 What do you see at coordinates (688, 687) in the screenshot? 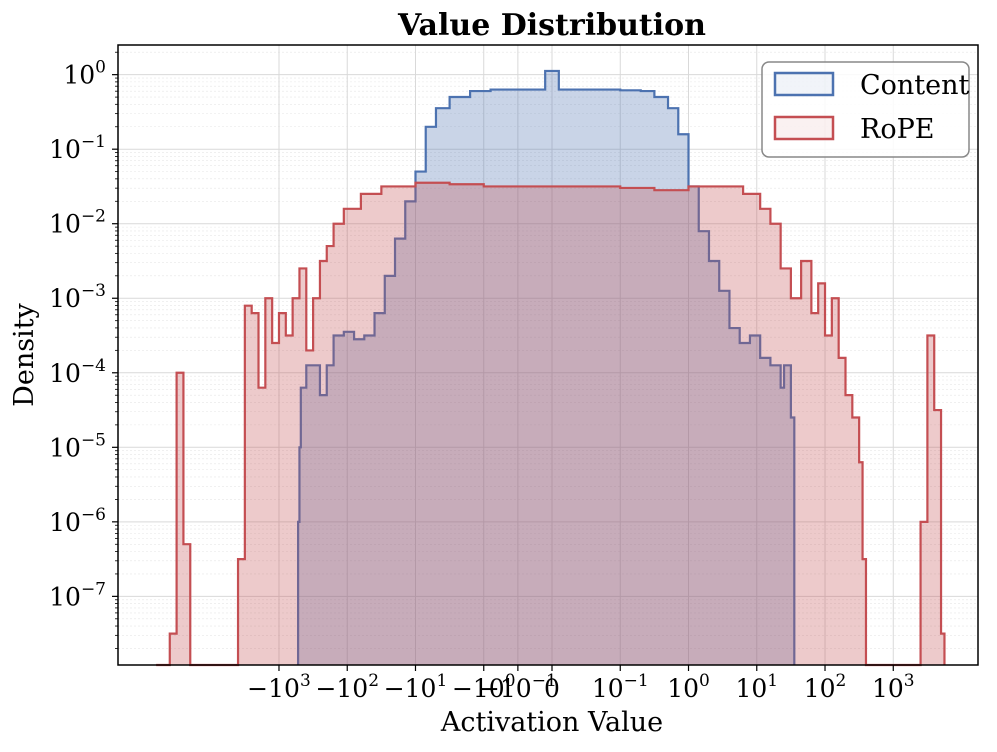
I see `x-tick-label: 10⁰` at bounding box center [688, 687].